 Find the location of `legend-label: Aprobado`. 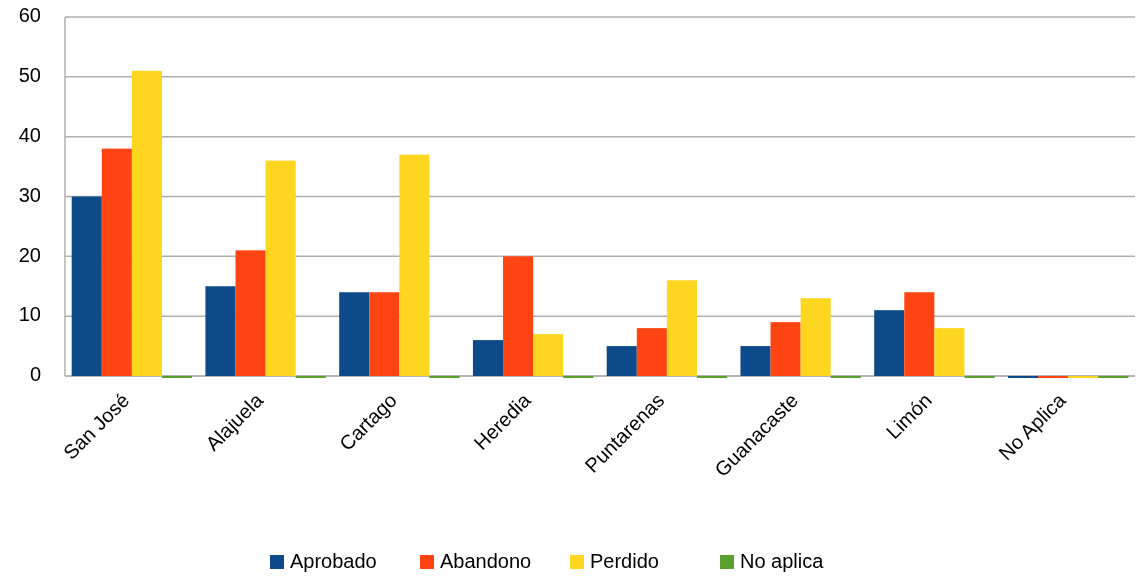

legend-label: Aprobado is located at coordinates (333, 561).